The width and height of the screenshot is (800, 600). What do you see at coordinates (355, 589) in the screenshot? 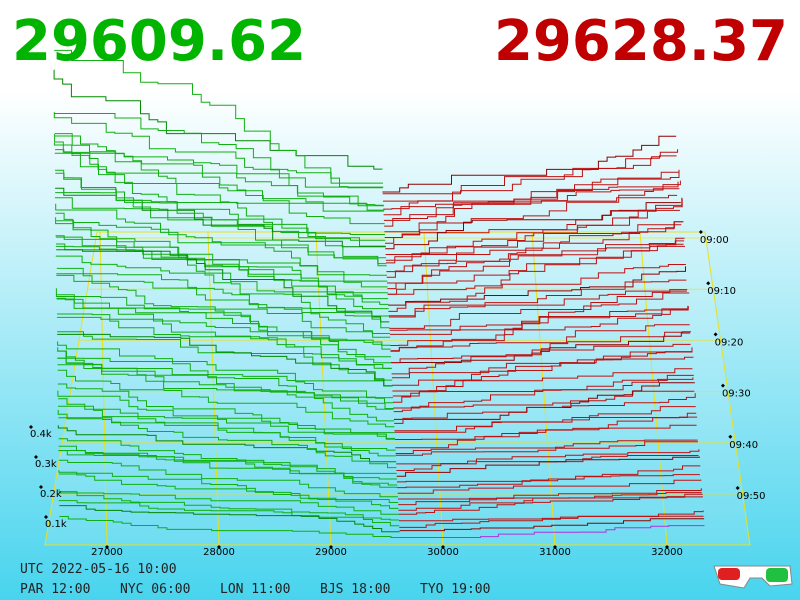
I see `city-time: BJS 18:00` at bounding box center [355, 589].